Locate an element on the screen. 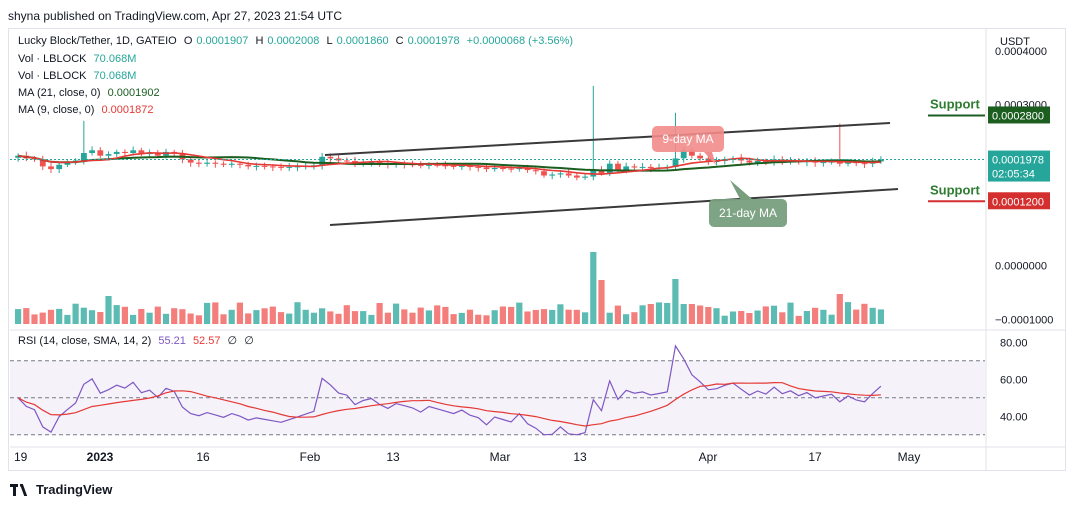 This screenshot has height=506, width=1073. legend-rsi-extra-2: ∅ is located at coordinates (249, 341).